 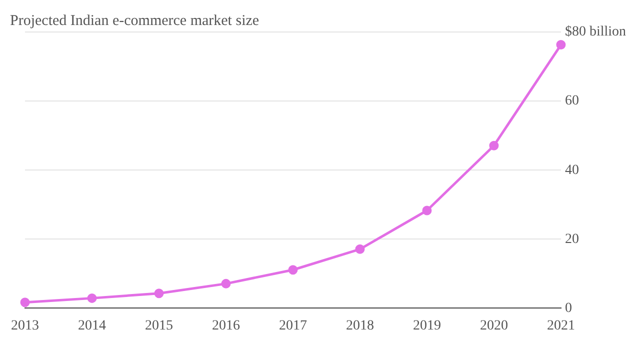 I want to click on y-tick-label: 40, so click(x=571, y=170).